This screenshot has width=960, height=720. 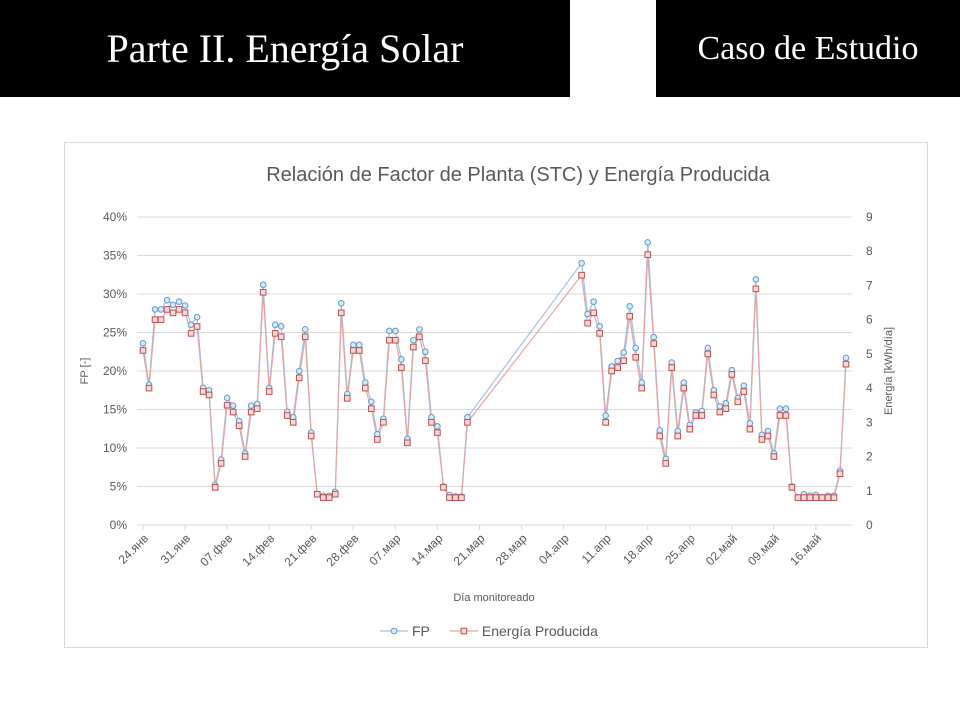 What do you see at coordinates (115, 333) in the screenshot?
I see `y-tick-label: 25%` at bounding box center [115, 333].